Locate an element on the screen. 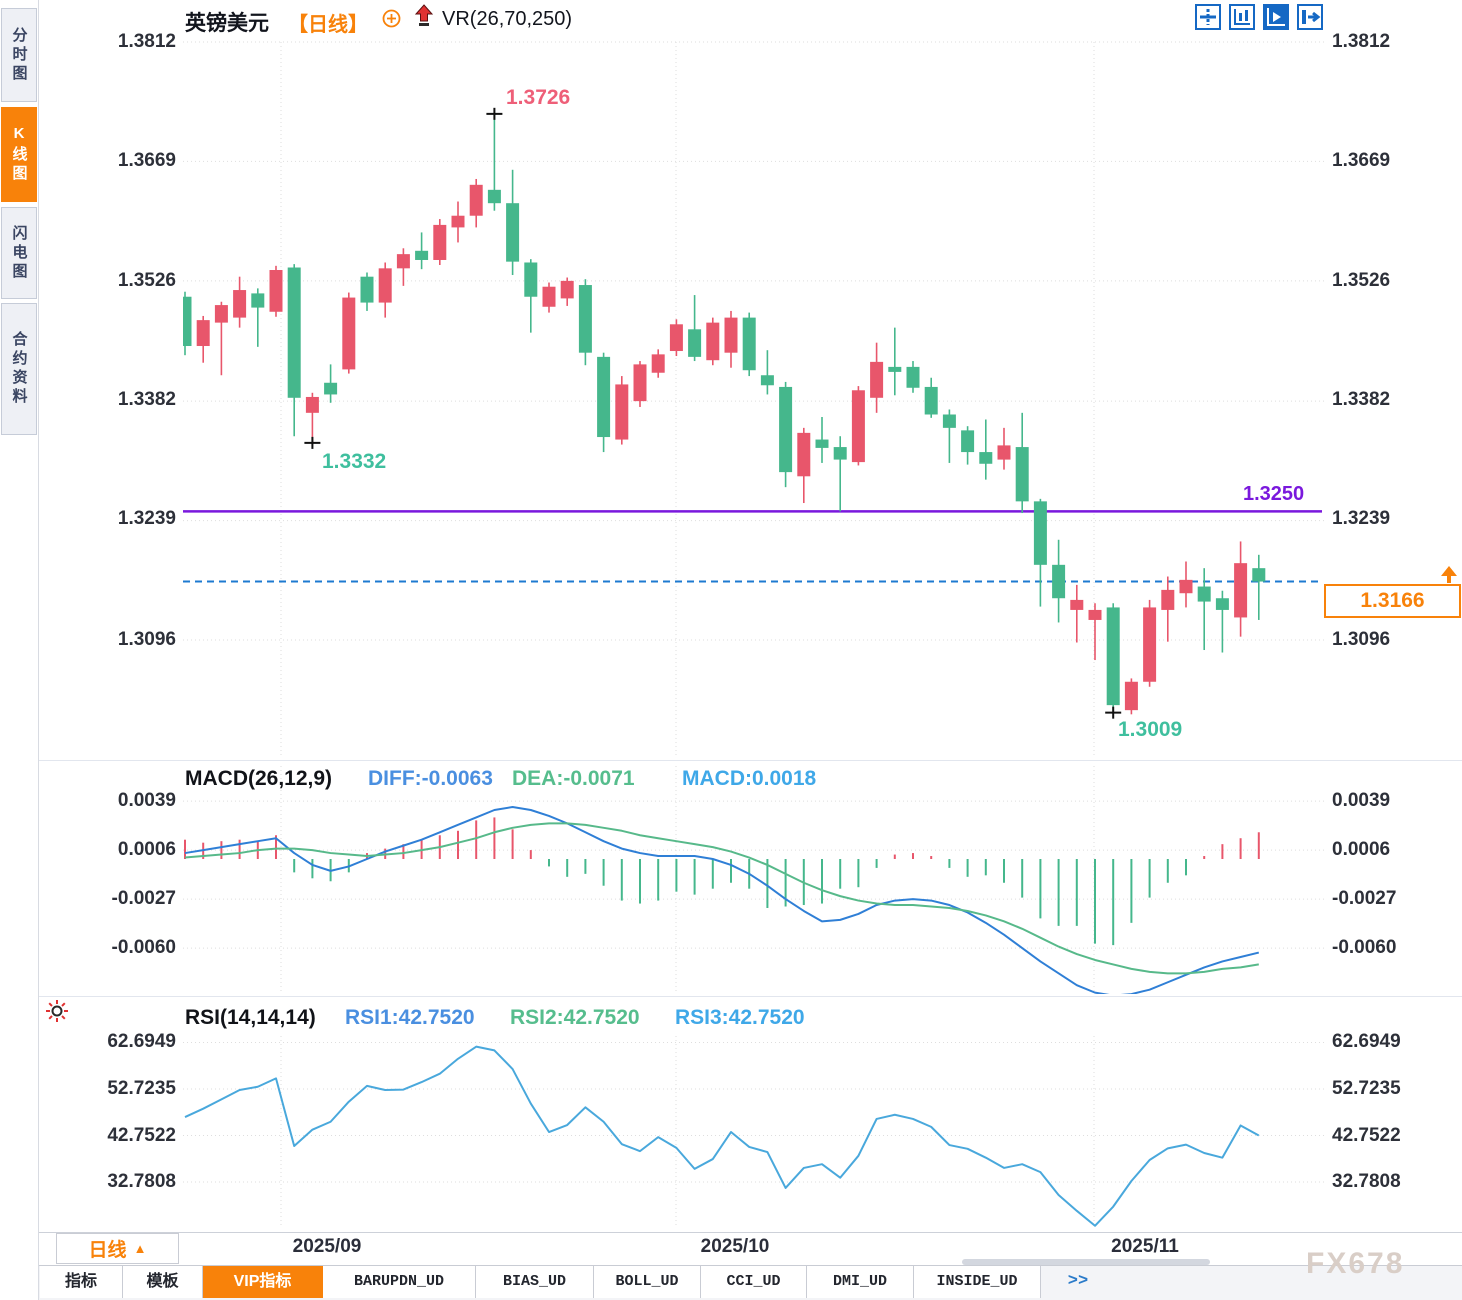 Image resolution: width=1462 pixels, height=1300 pixels. tab-vip-indicators: VIP指标 is located at coordinates (263, 1282).